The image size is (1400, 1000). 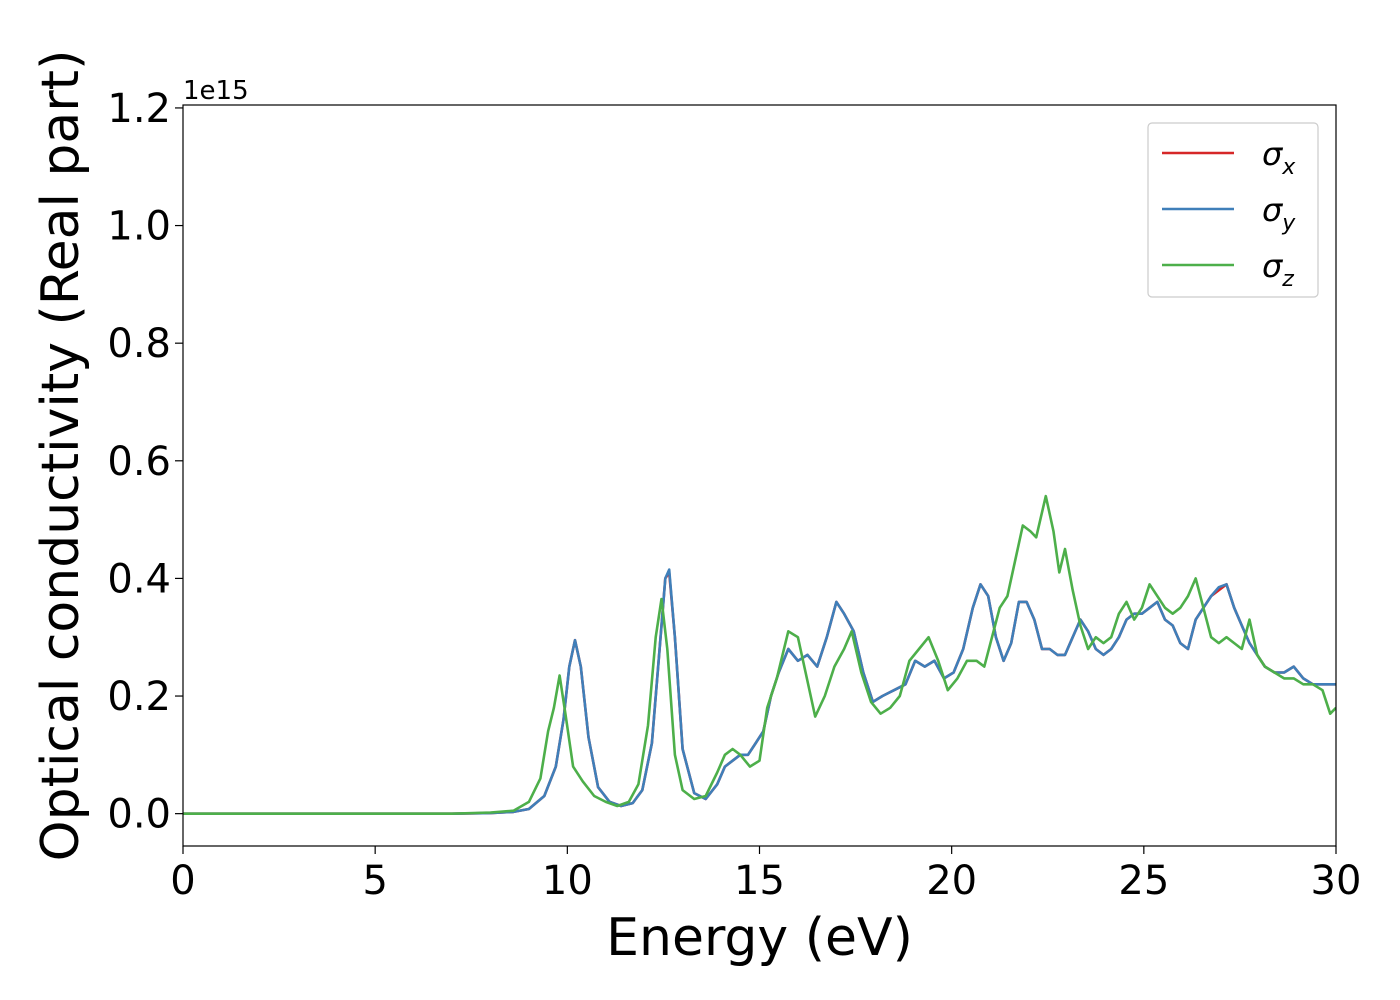 What do you see at coordinates (759, 938) in the screenshot?
I see `x-axis-label: Energy (eV)` at bounding box center [759, 938].